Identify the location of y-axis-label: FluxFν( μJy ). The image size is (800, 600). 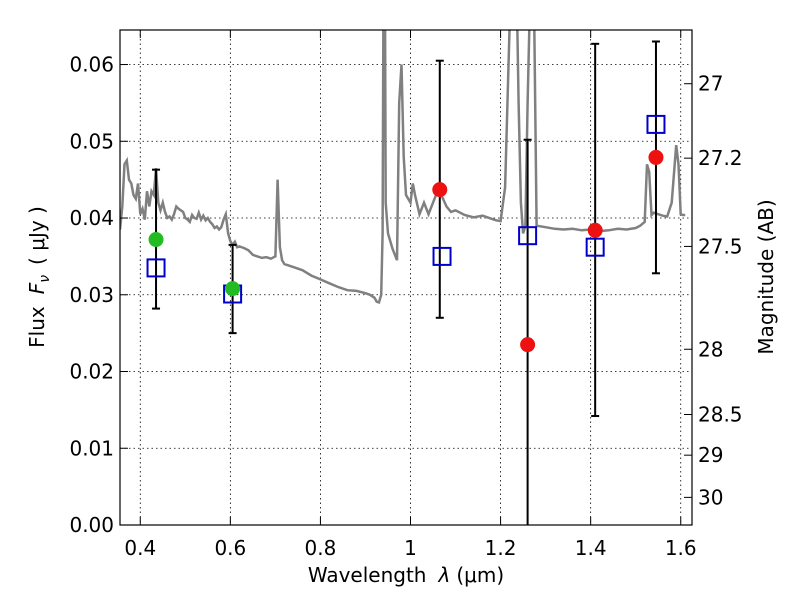
(39, 277).